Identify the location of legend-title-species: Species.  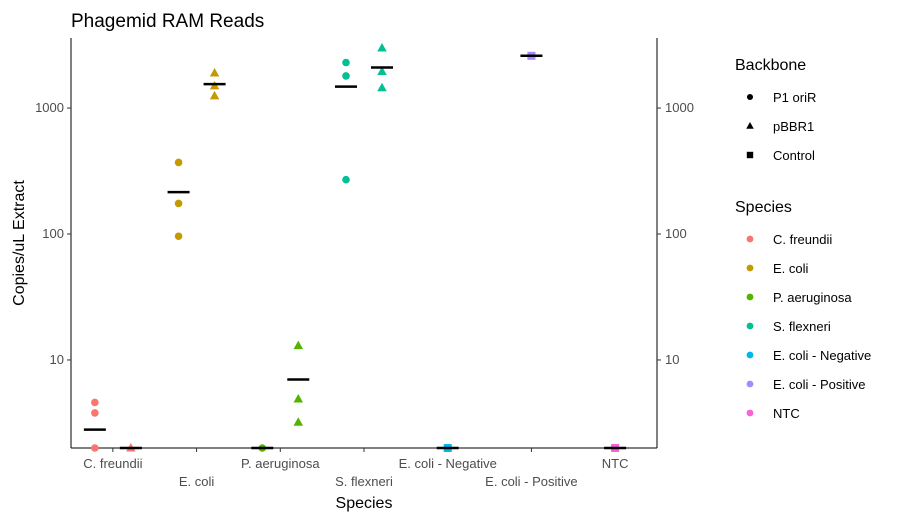
(763, 207).